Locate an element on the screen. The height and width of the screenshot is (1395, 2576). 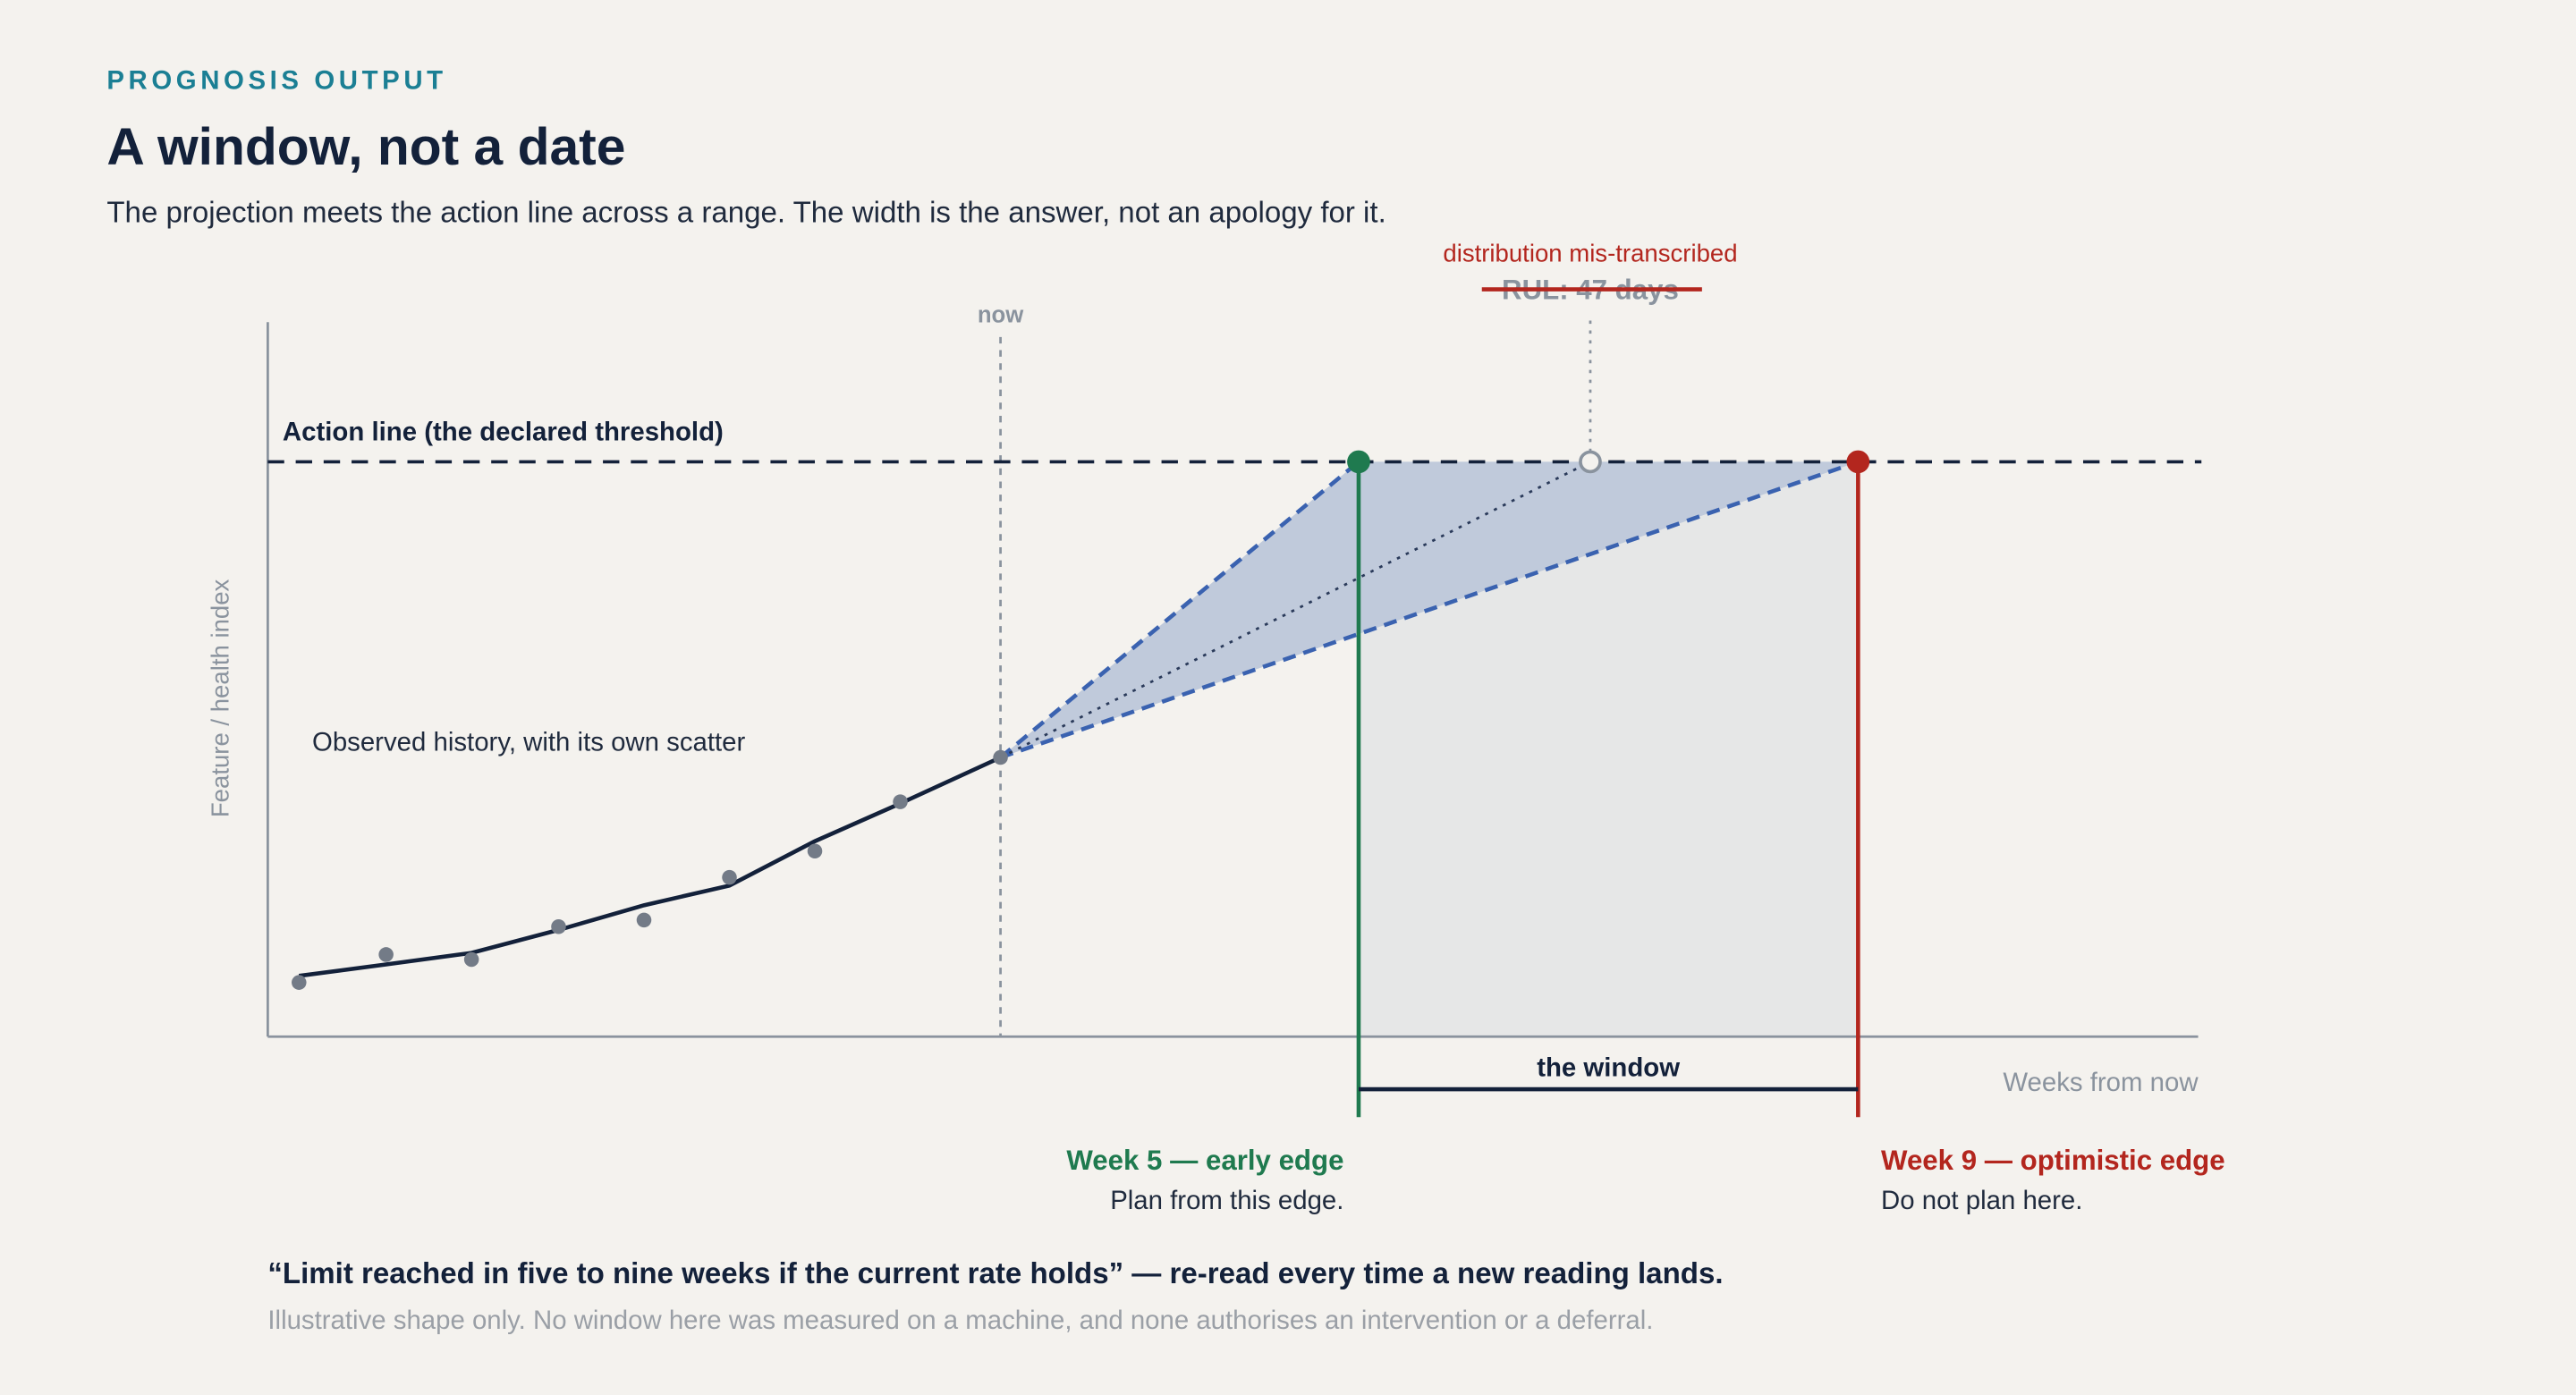
optimistic-edge-note: Do not plan here. is located at coordinates (1981, 1200).